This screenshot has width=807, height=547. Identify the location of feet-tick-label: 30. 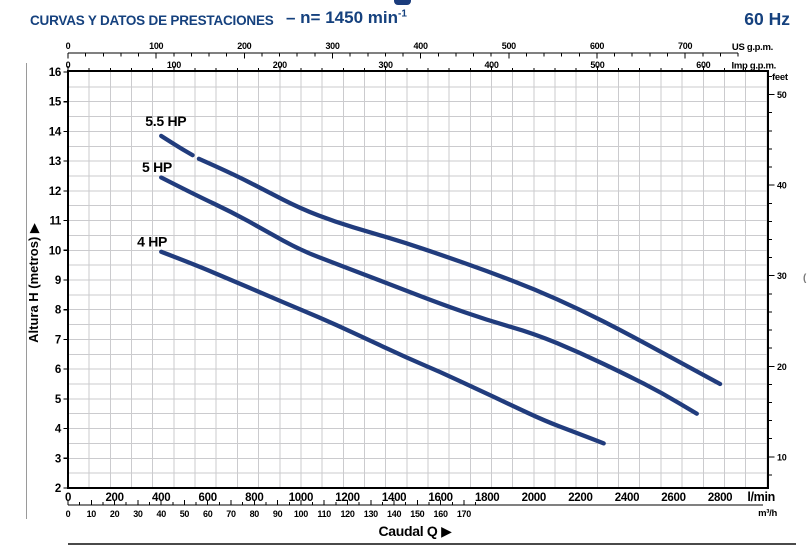
(782, 276).